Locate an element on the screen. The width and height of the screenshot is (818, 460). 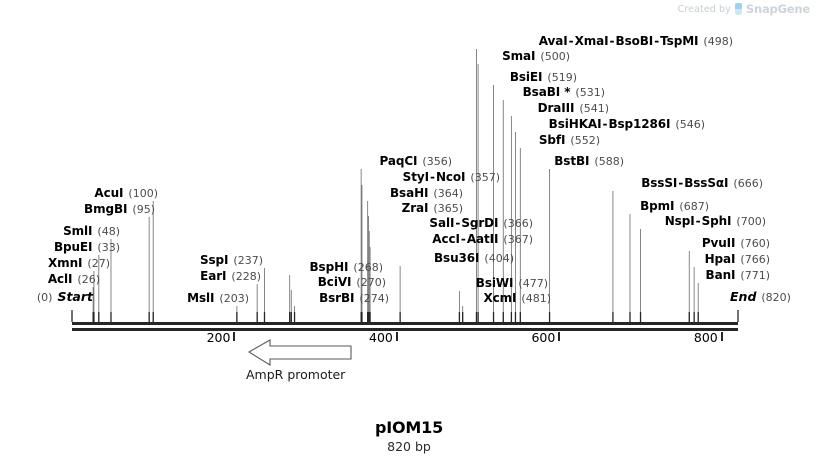
restriction-site-label: BssSI-BssSαI (666) is located at coordinates (381, 183).